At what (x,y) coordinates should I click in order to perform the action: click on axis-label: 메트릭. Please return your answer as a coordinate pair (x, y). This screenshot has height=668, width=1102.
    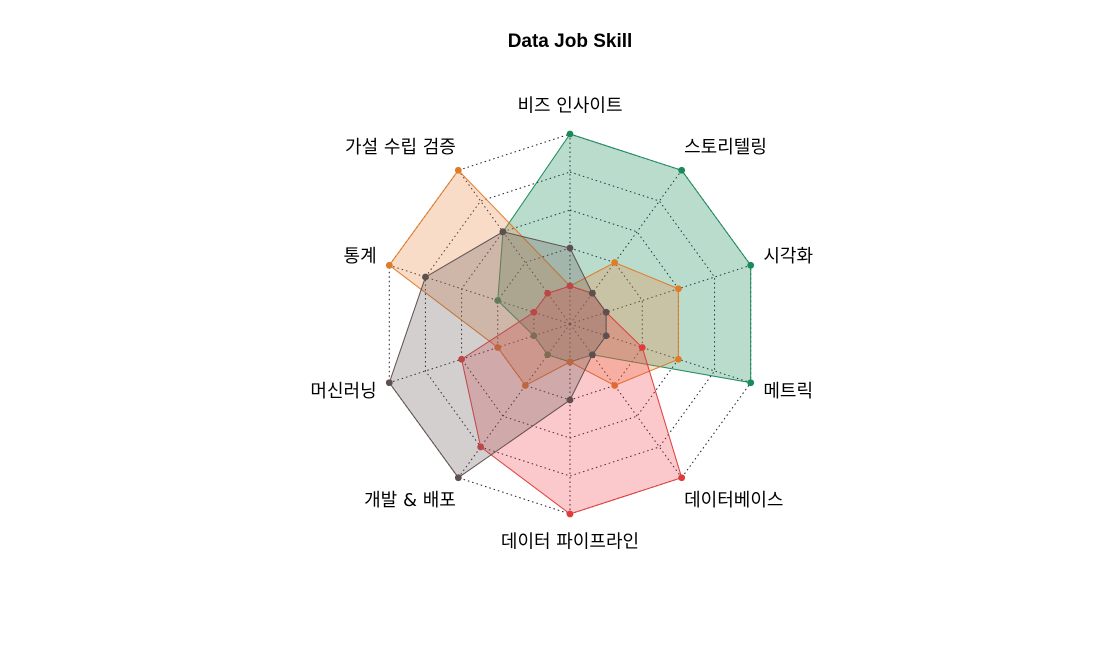
    Looking at the image, I should click on (788, 391).